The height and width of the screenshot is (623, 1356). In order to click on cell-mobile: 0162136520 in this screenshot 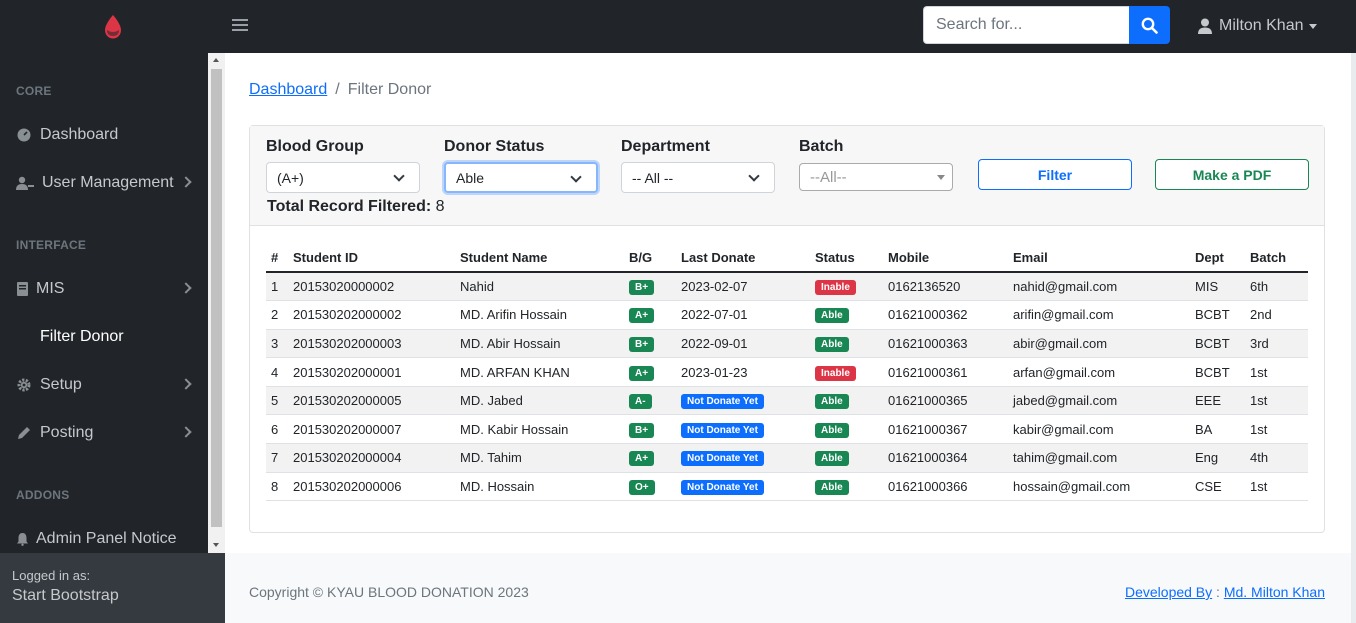, I will do `click(945, 287)`.